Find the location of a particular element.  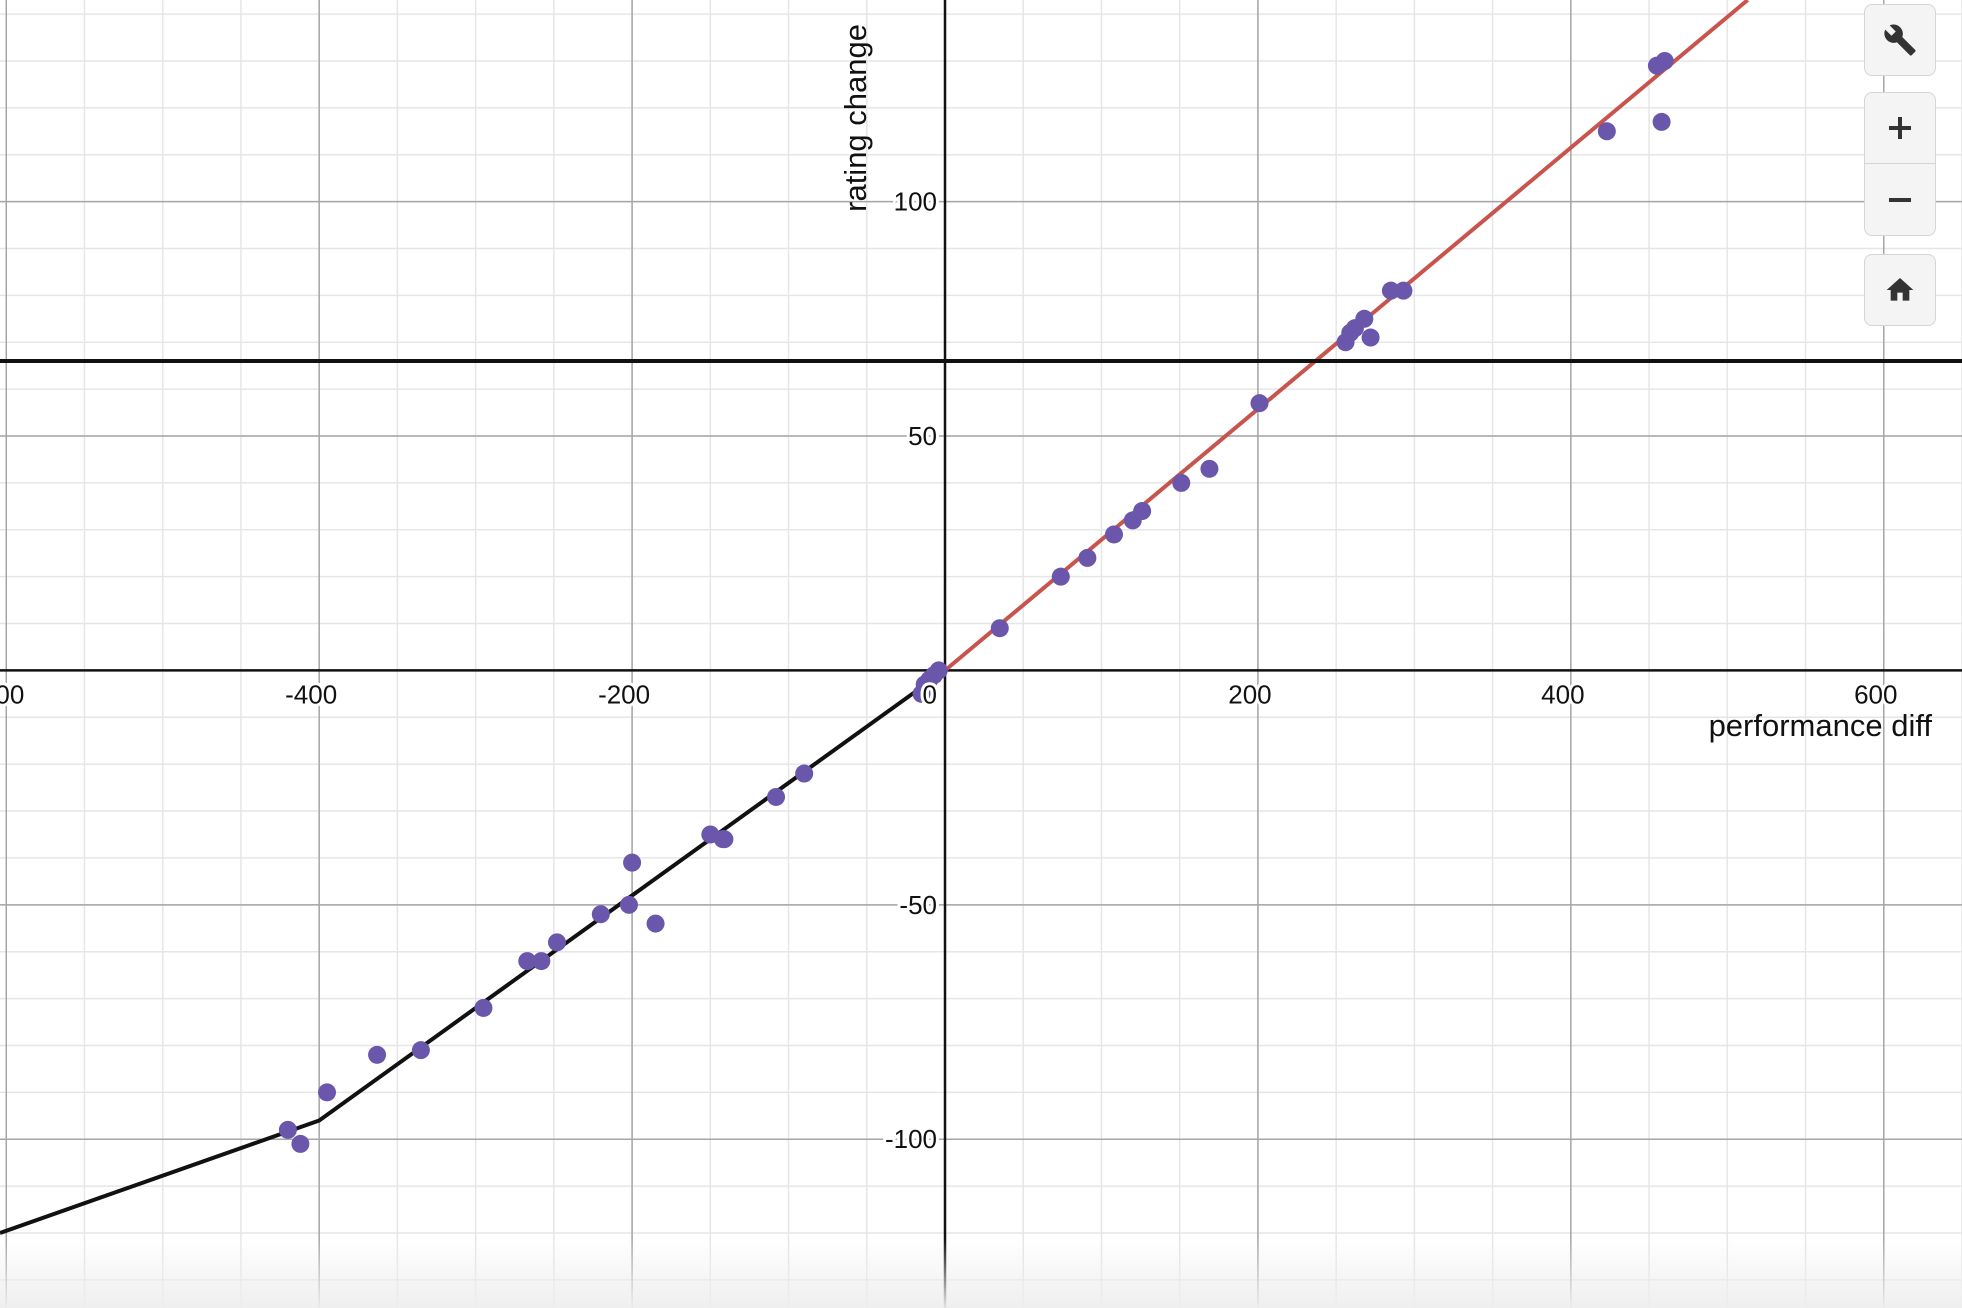

y-tick-label-3: -100 is located at coordinates (911, 1139).